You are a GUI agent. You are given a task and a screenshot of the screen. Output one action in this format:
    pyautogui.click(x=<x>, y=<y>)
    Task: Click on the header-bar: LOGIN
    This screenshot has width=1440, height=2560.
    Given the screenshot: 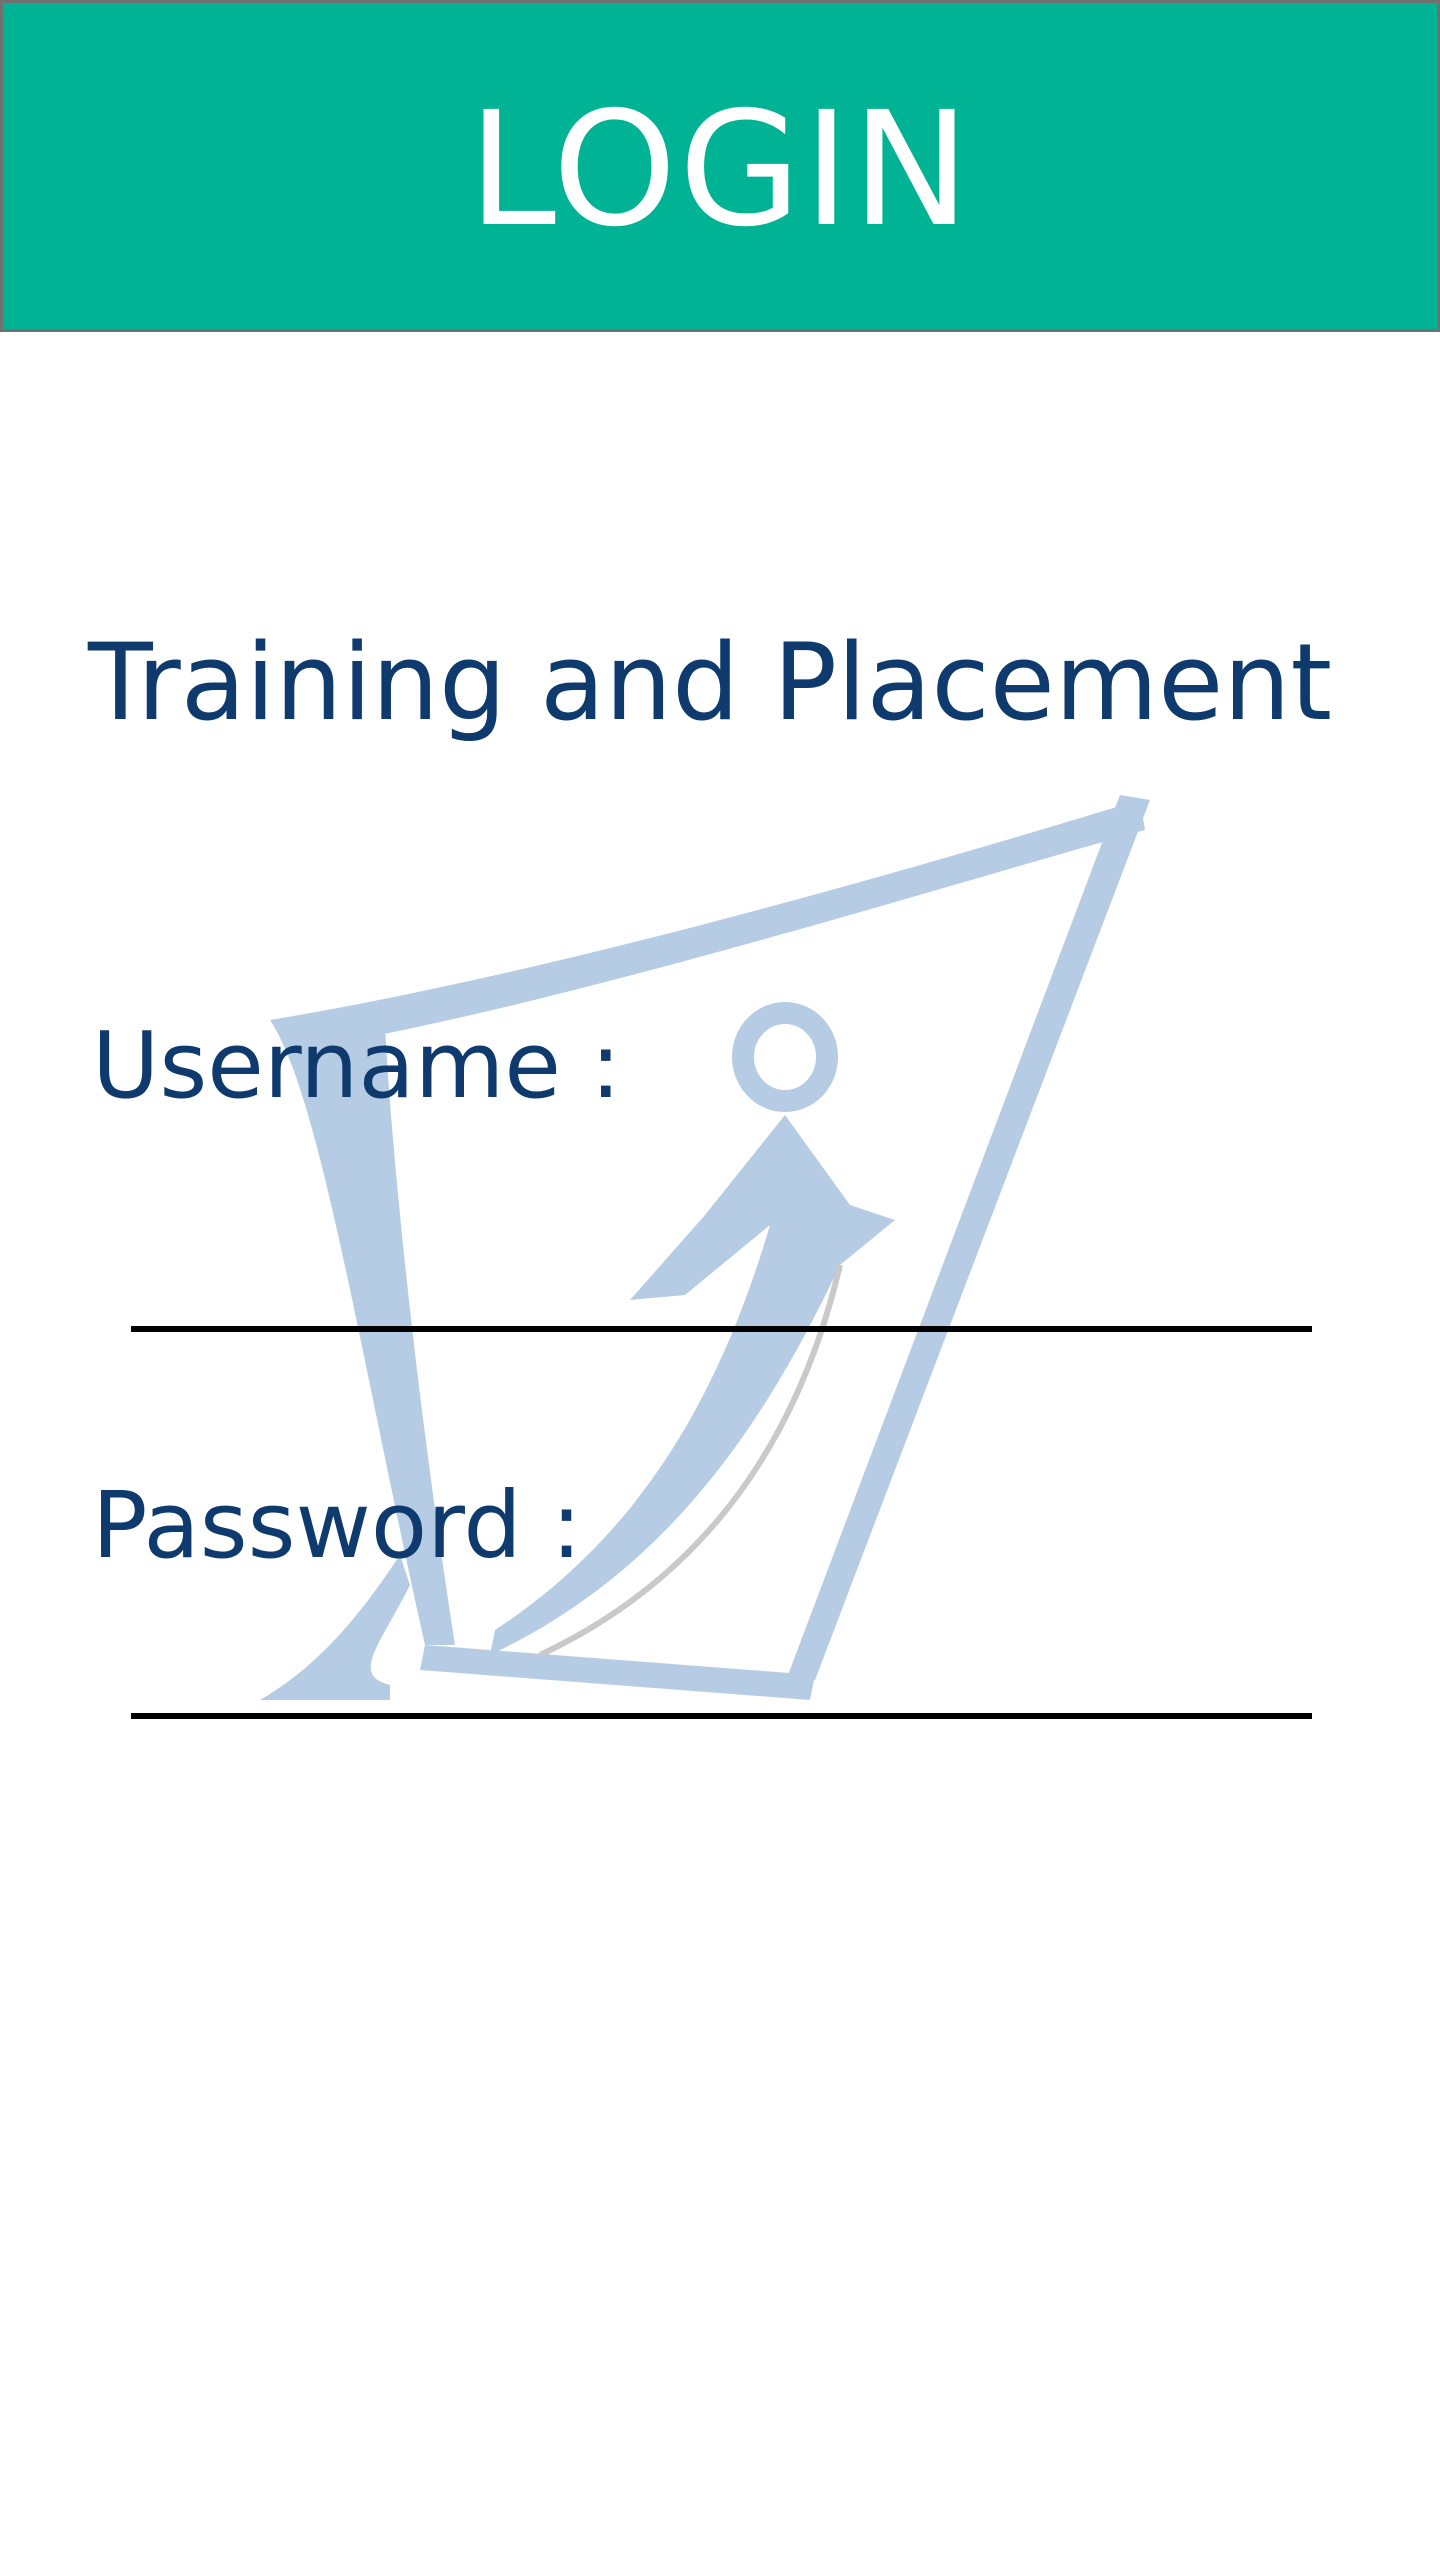 What is the action you would take?
    pyautogui.click(x=720, y=166)
    